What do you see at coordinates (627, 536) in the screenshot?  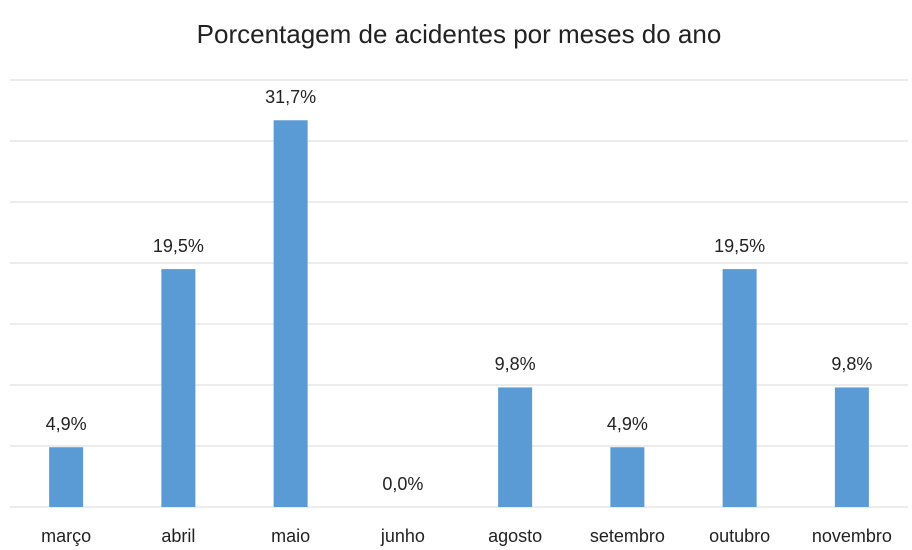 I see `x-tick-label: setembro` at bounding box center [627, 536].